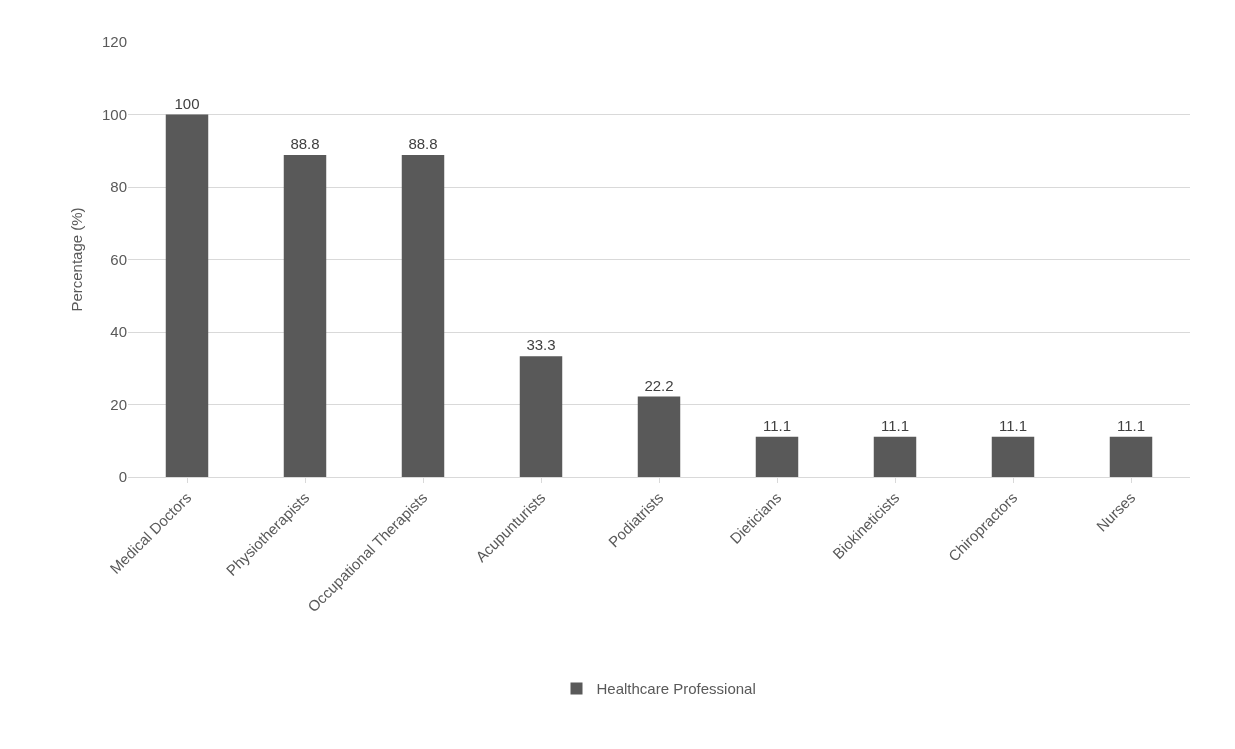 Image resolution: width=1235 pixels, height=749 pixels. Describe the element at coordinates (114, 42) in the screenshot. I see `y-tick-label: 120` at that location.